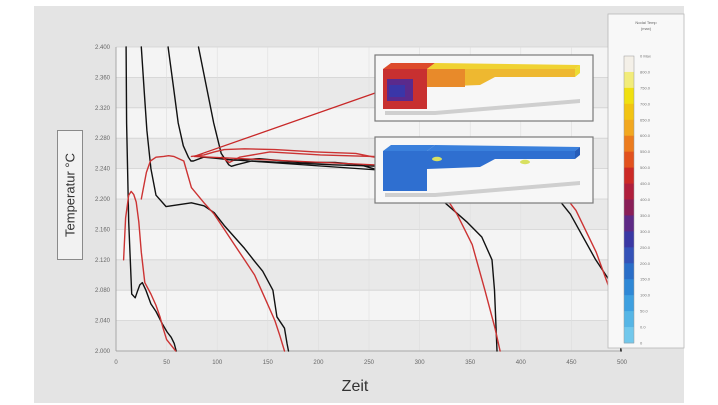 The image size is (718, 405). Describe the element at coordinates (484, 88) in the screenshot. I see `inset-hot` at that location.